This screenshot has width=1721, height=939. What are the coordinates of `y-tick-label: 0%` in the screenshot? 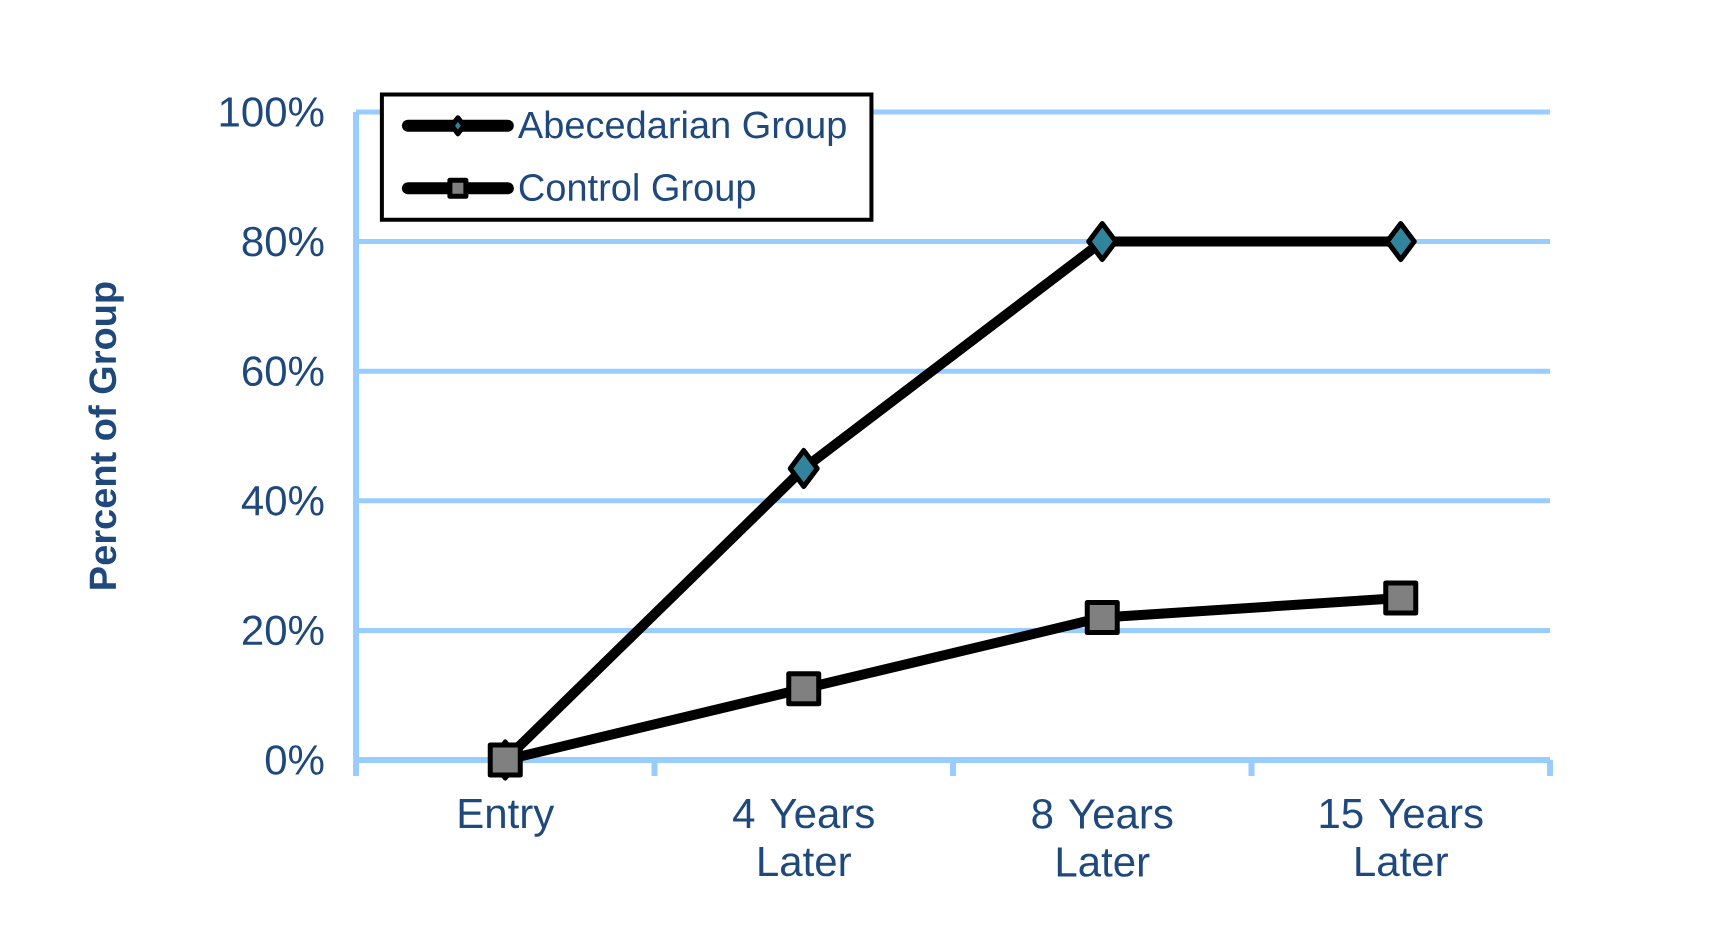 It's located at (294, 760).